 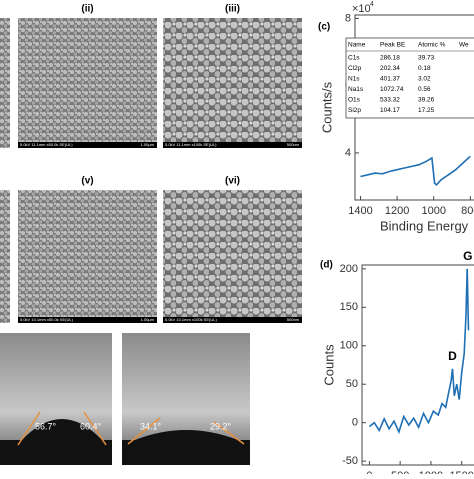 I want to click on y-tick-label: 150, so click(x=349, y=307).